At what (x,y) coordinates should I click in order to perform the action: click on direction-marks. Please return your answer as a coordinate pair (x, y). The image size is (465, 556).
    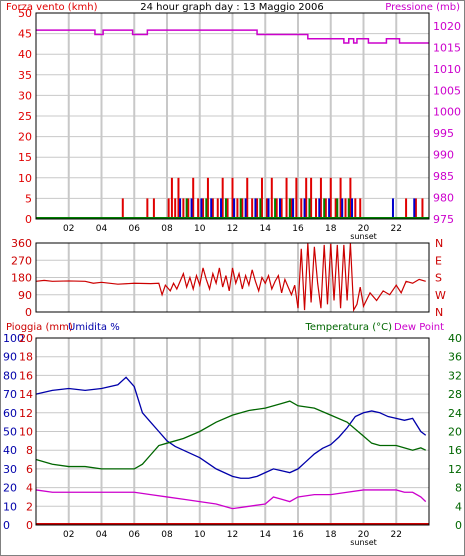
    Looking at the image, I should click on (230, 277).